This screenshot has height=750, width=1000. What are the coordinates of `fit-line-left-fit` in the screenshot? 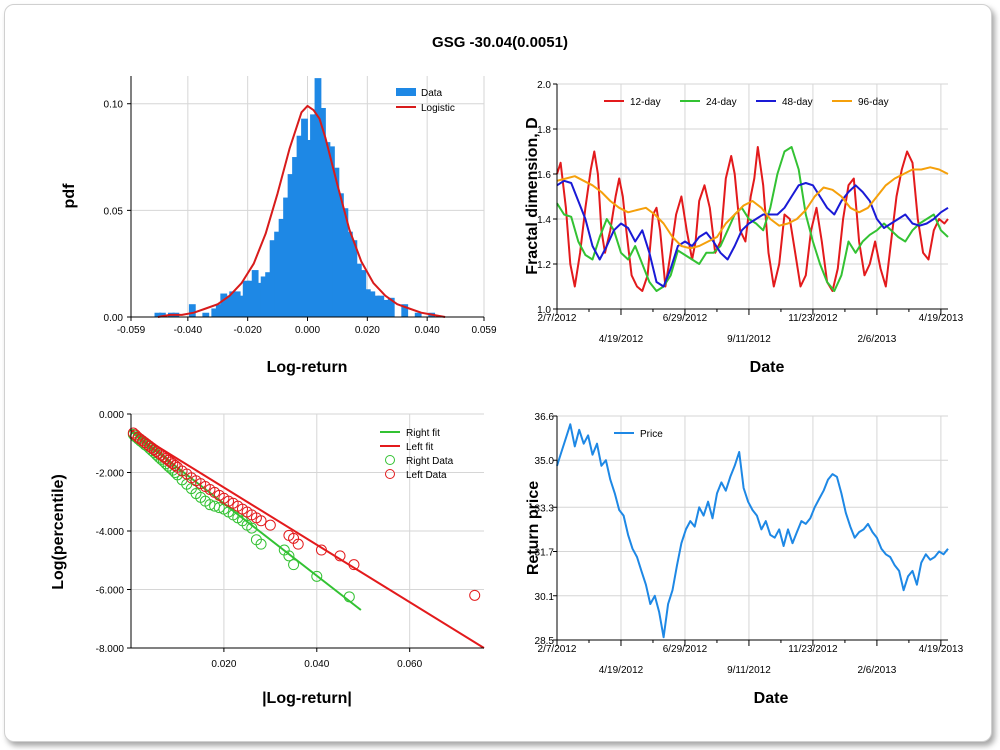 It's located at (307, 539).